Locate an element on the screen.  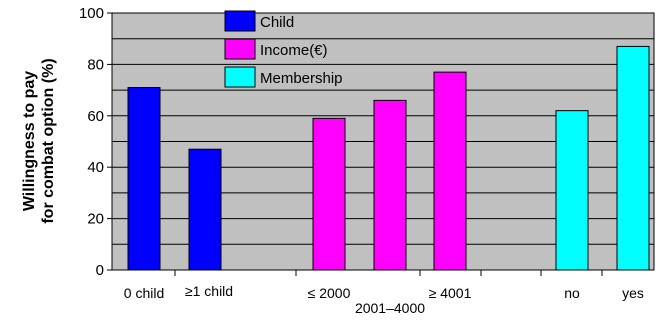
x-category-label: ≤ 2000 is located at coordinates (329, 293).